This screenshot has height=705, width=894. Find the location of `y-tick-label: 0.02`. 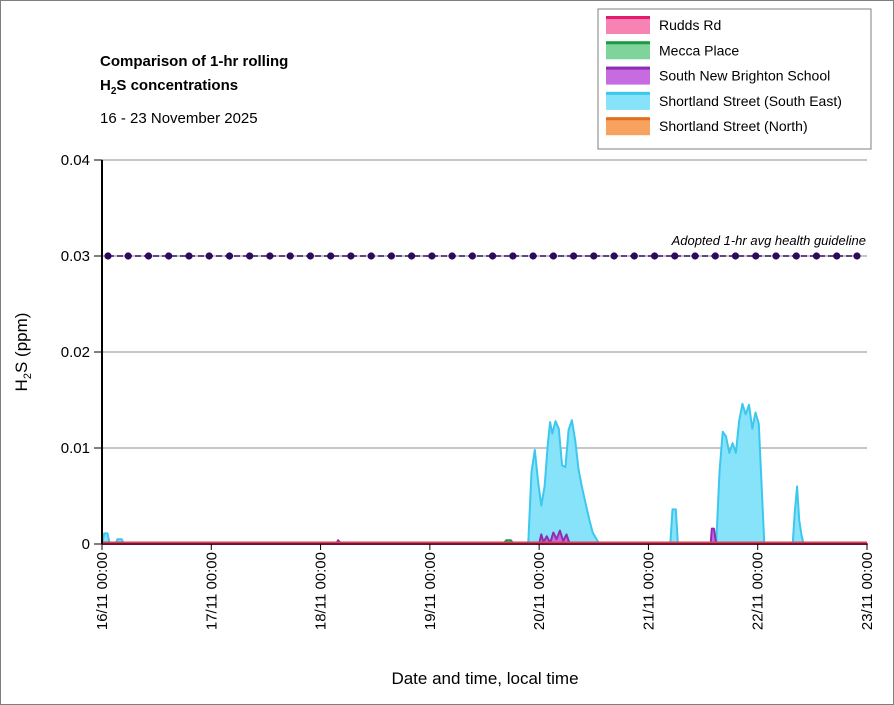

y-tick-label: 0.02 is located at coordinates (75, 352).